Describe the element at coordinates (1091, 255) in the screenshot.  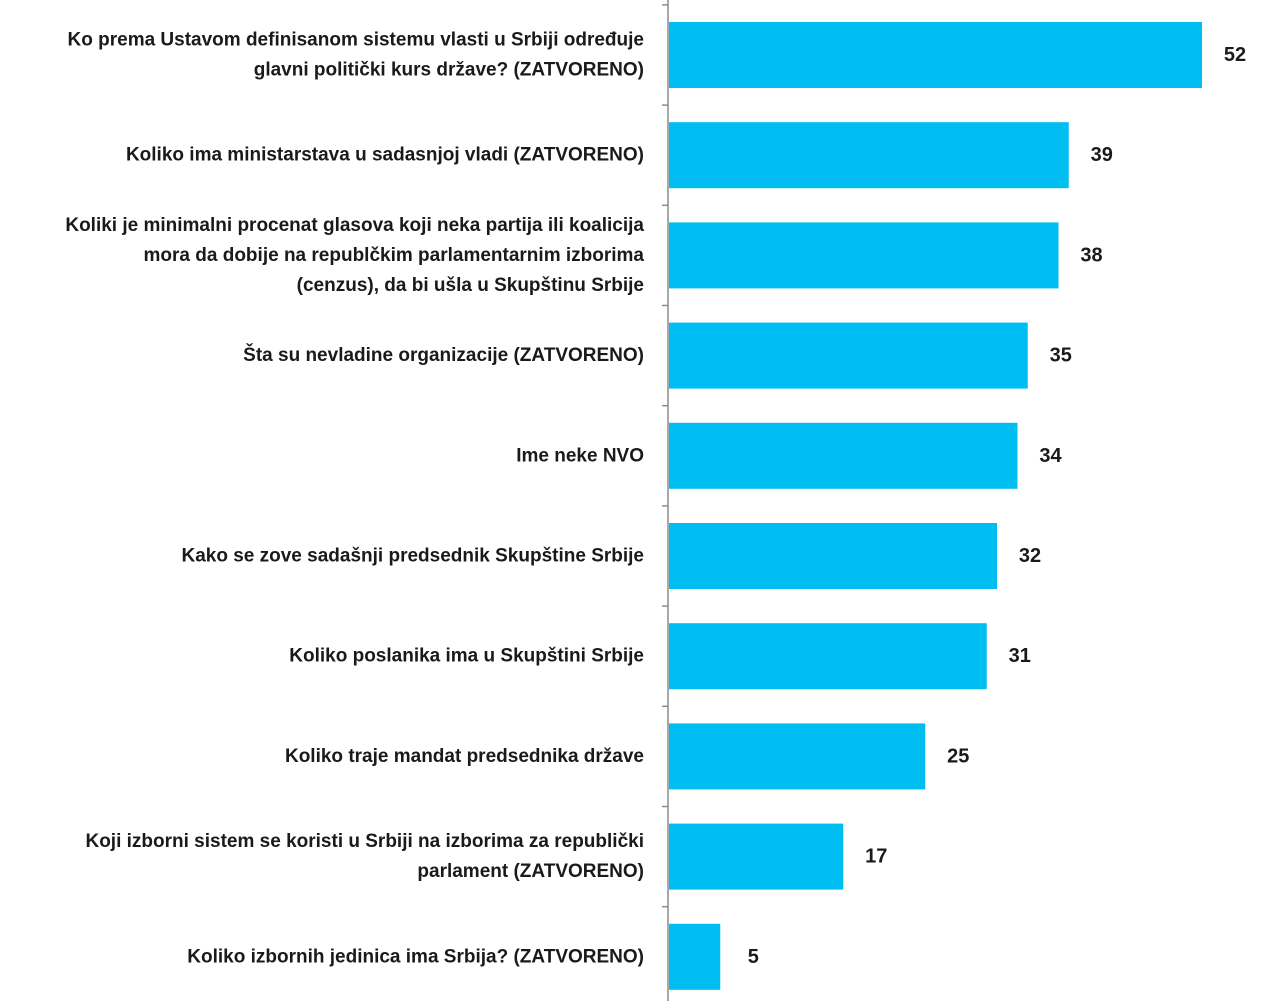
I see `data-label: 38` at that location.